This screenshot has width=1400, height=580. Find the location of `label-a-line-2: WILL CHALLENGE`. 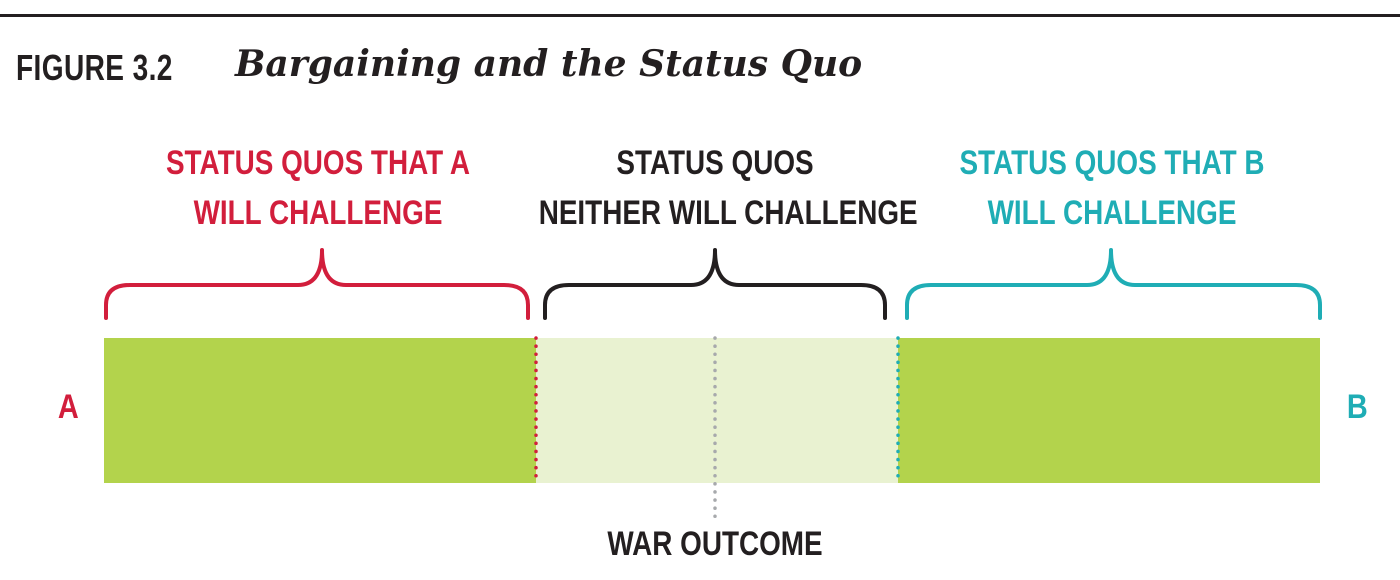

label-a-line-2: WILL CHALLENGE is located at coordinates (318, 213).